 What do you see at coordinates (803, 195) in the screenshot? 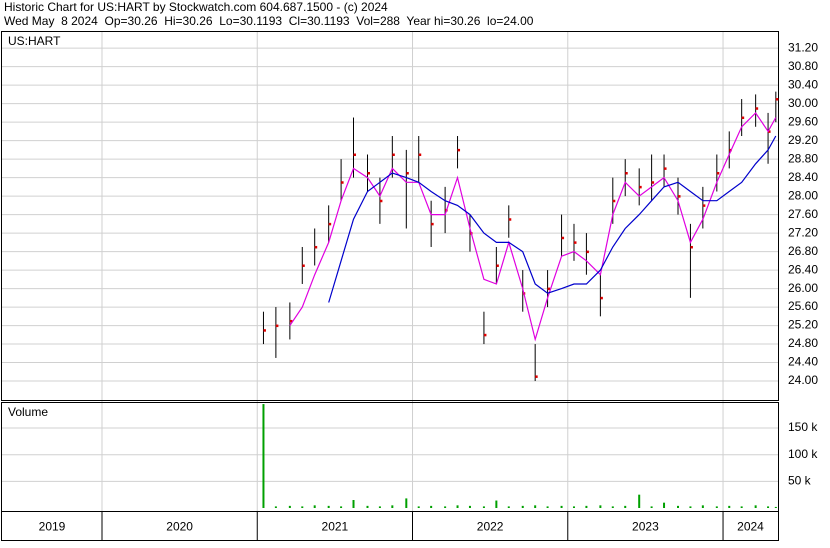
I see `y-tick-label: 28.00` at bounding box center [803, 195].